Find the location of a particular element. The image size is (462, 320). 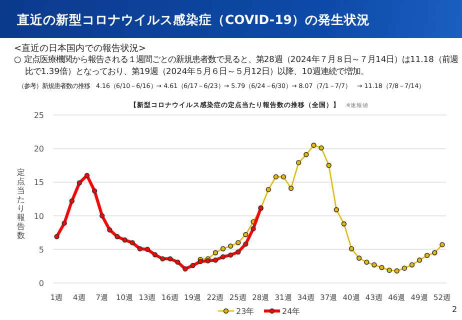

annotation: ○ 定点医療機関から報告される１週間ごとの新規患者数で見ると、第28週（2024年７月８日～７月14日）は11.18（前週比で1.39倍）となっており、第19週（2024年５月６日～５月12日）以降、10週連続で増加。 is located at coordinates (236, 65).